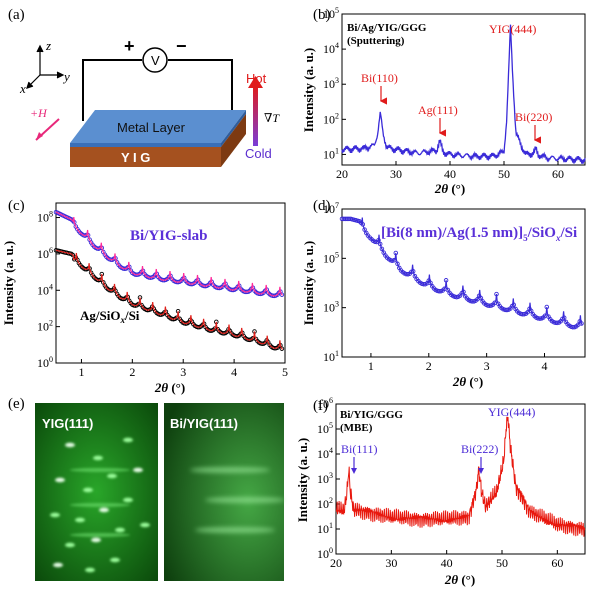  Describe the element at coordinates (110, 316) in the screenshot. I see `series-label-ag-siox: Ag/SiOx/Si` at that location.